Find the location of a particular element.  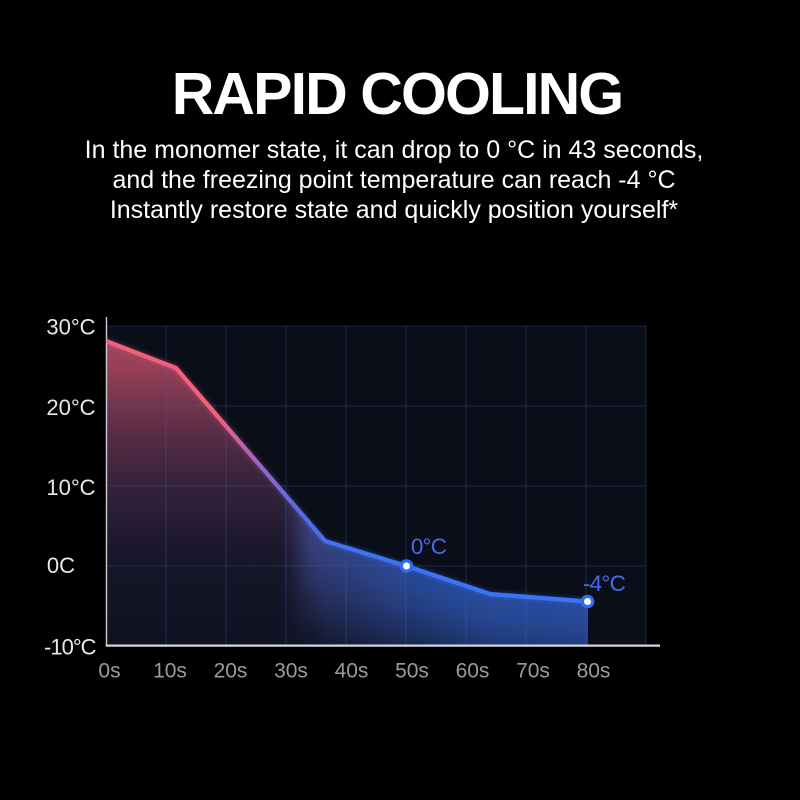

svg-text: 0s is located at coordinates (109, 671).